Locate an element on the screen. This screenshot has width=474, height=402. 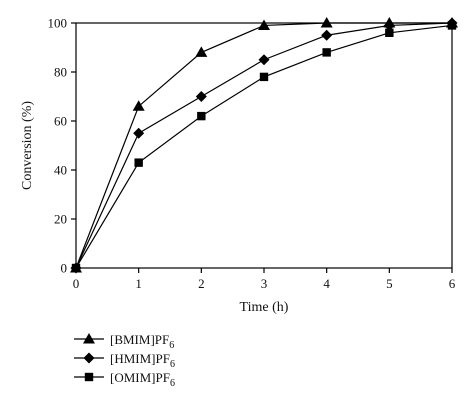
legend-label: [OMIM]PF6 is located at coordinates (142, 379).